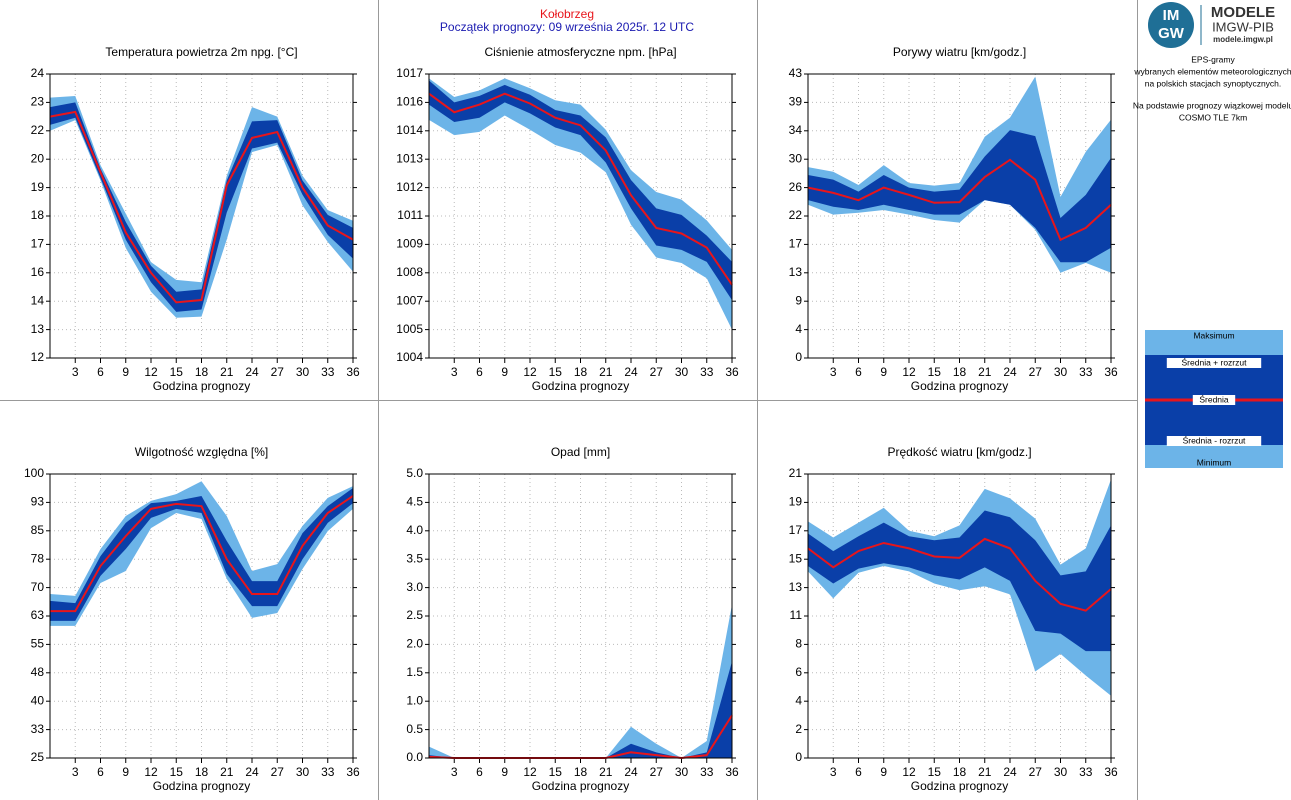  What do you see at coordinates (798, 757) in the screenshot?
I see `y-tick-label: 0` at bounding box center [798, 757].